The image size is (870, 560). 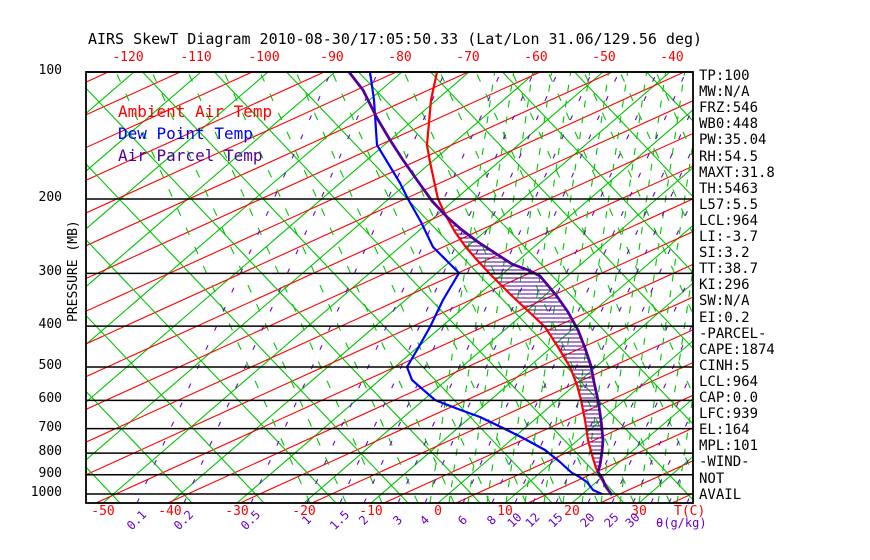 What do you see at coordinates (50, 325) in the screenshot?
I see `pressure-tick-400: 400` at bounding box center [50, 325].